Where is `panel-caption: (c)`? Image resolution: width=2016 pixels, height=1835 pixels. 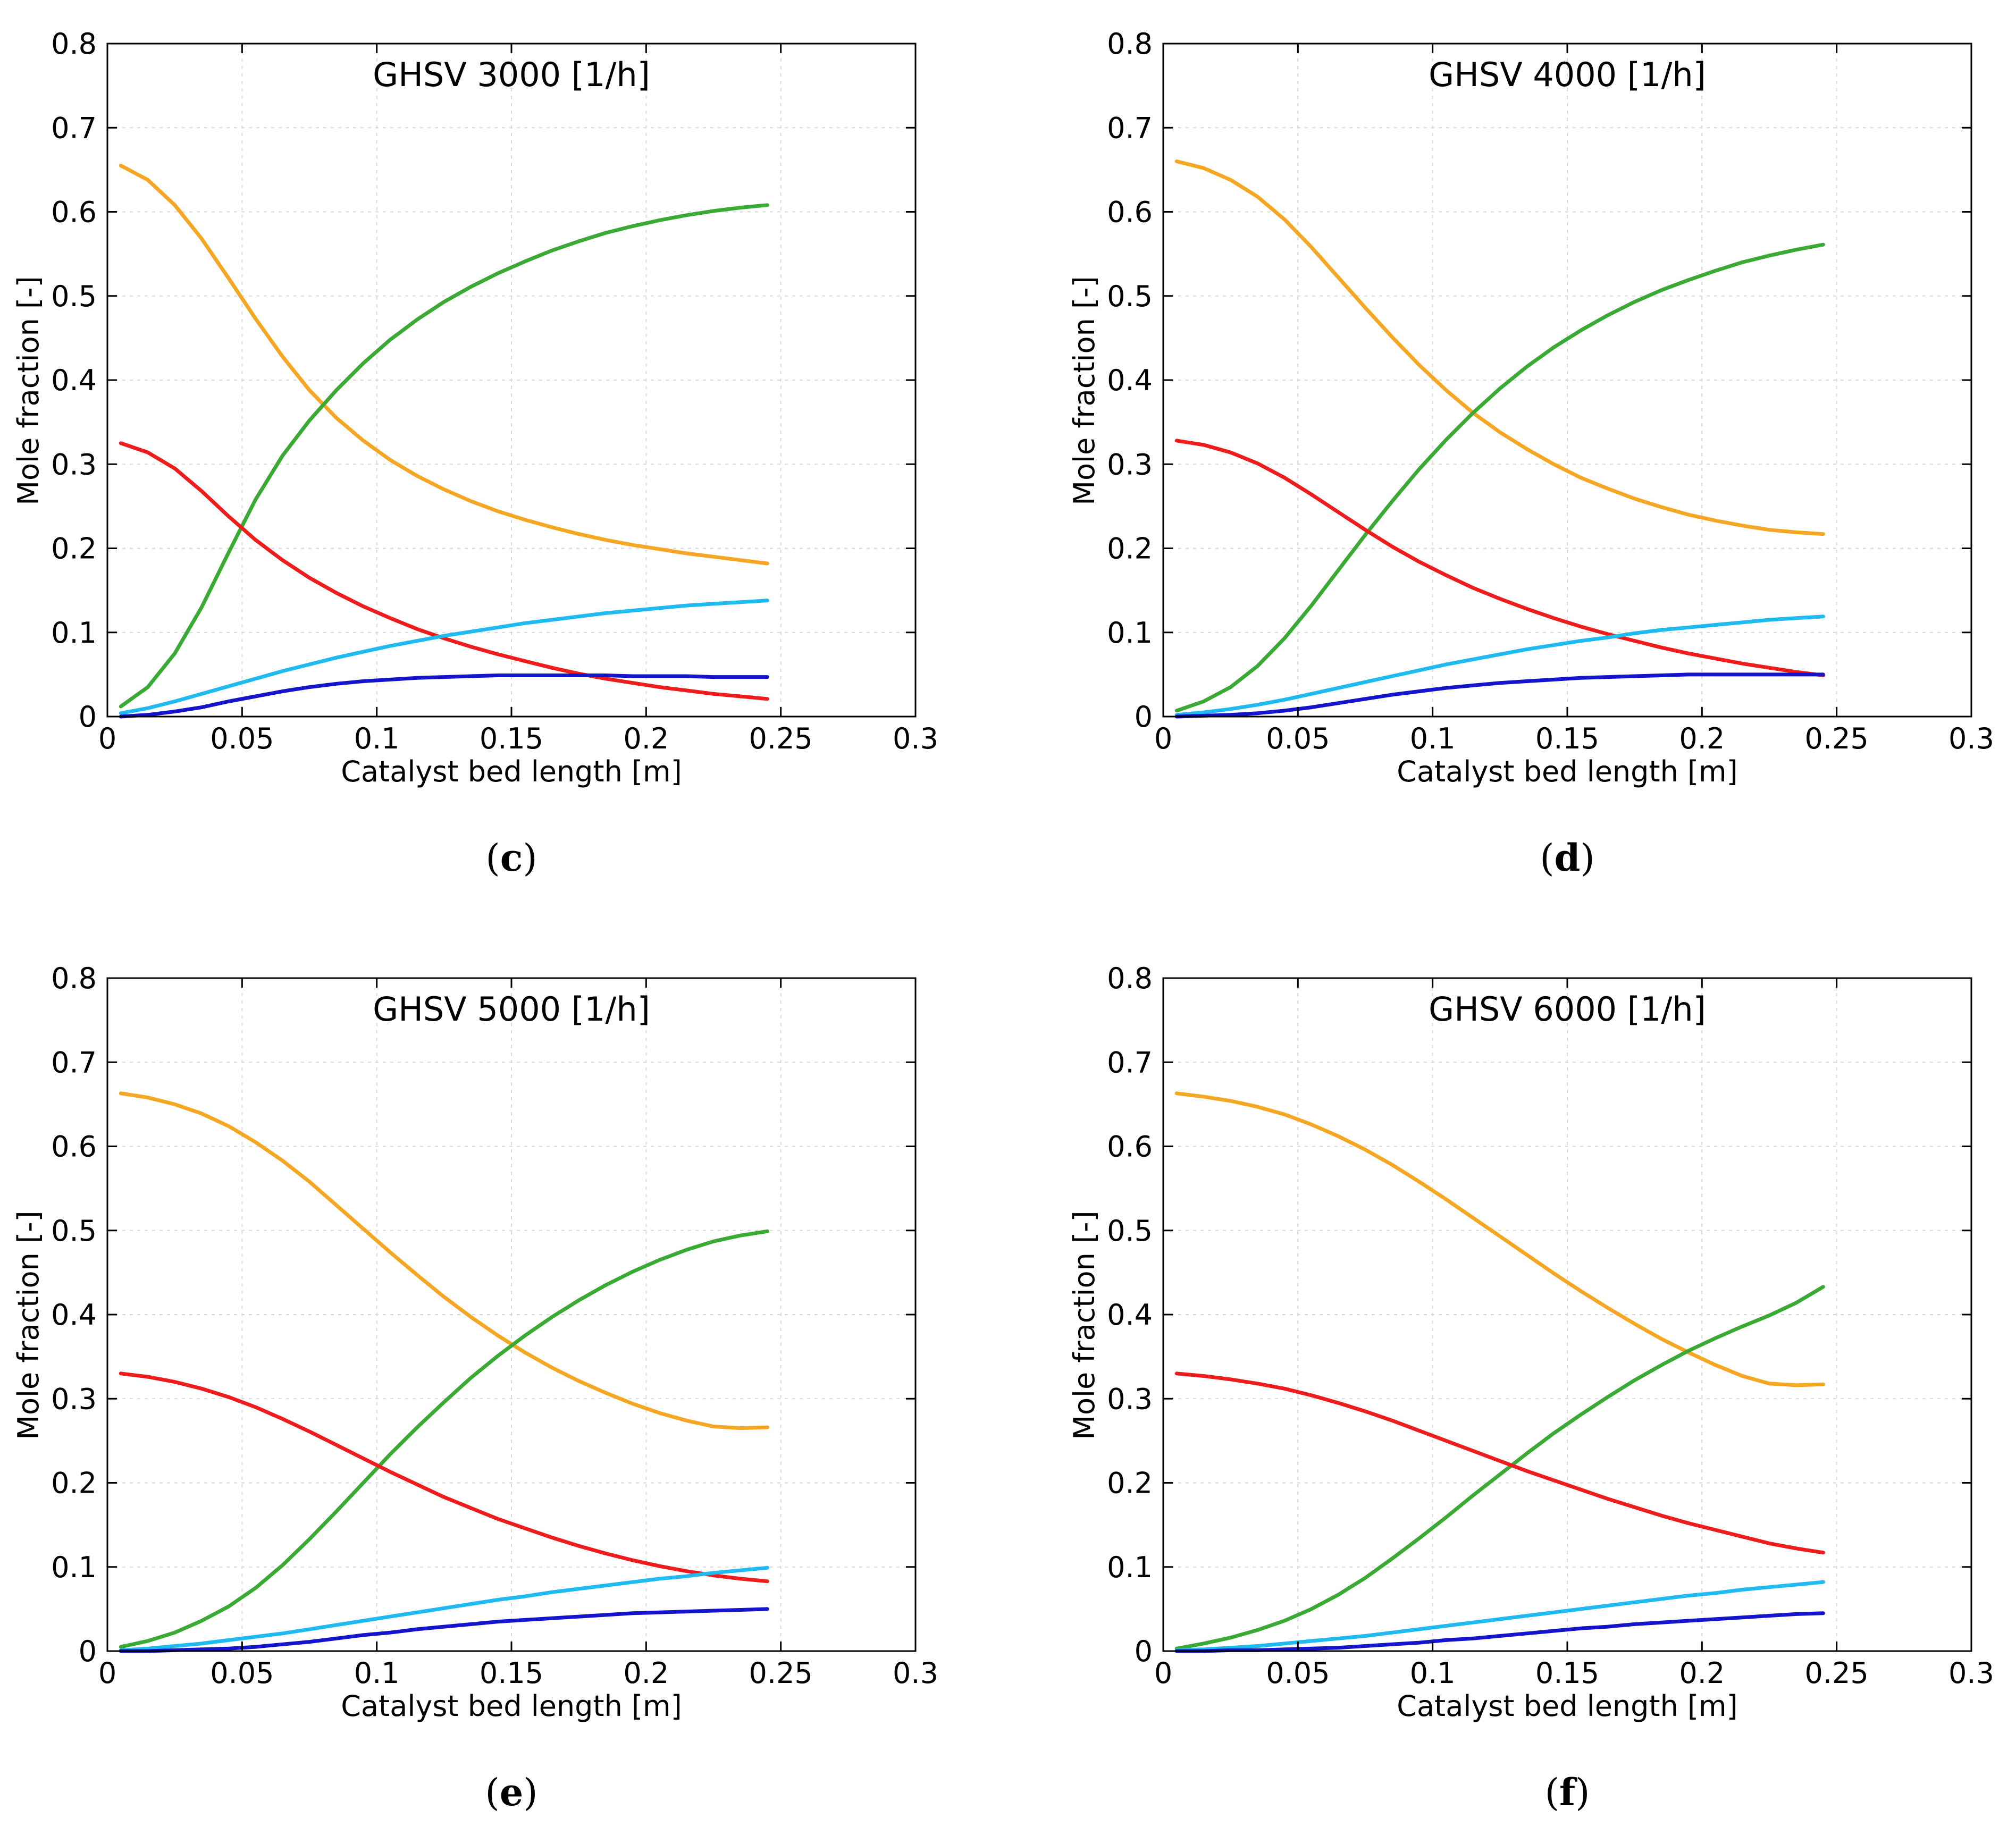 panel-caption: (c) is located at coordinates (511, 858).